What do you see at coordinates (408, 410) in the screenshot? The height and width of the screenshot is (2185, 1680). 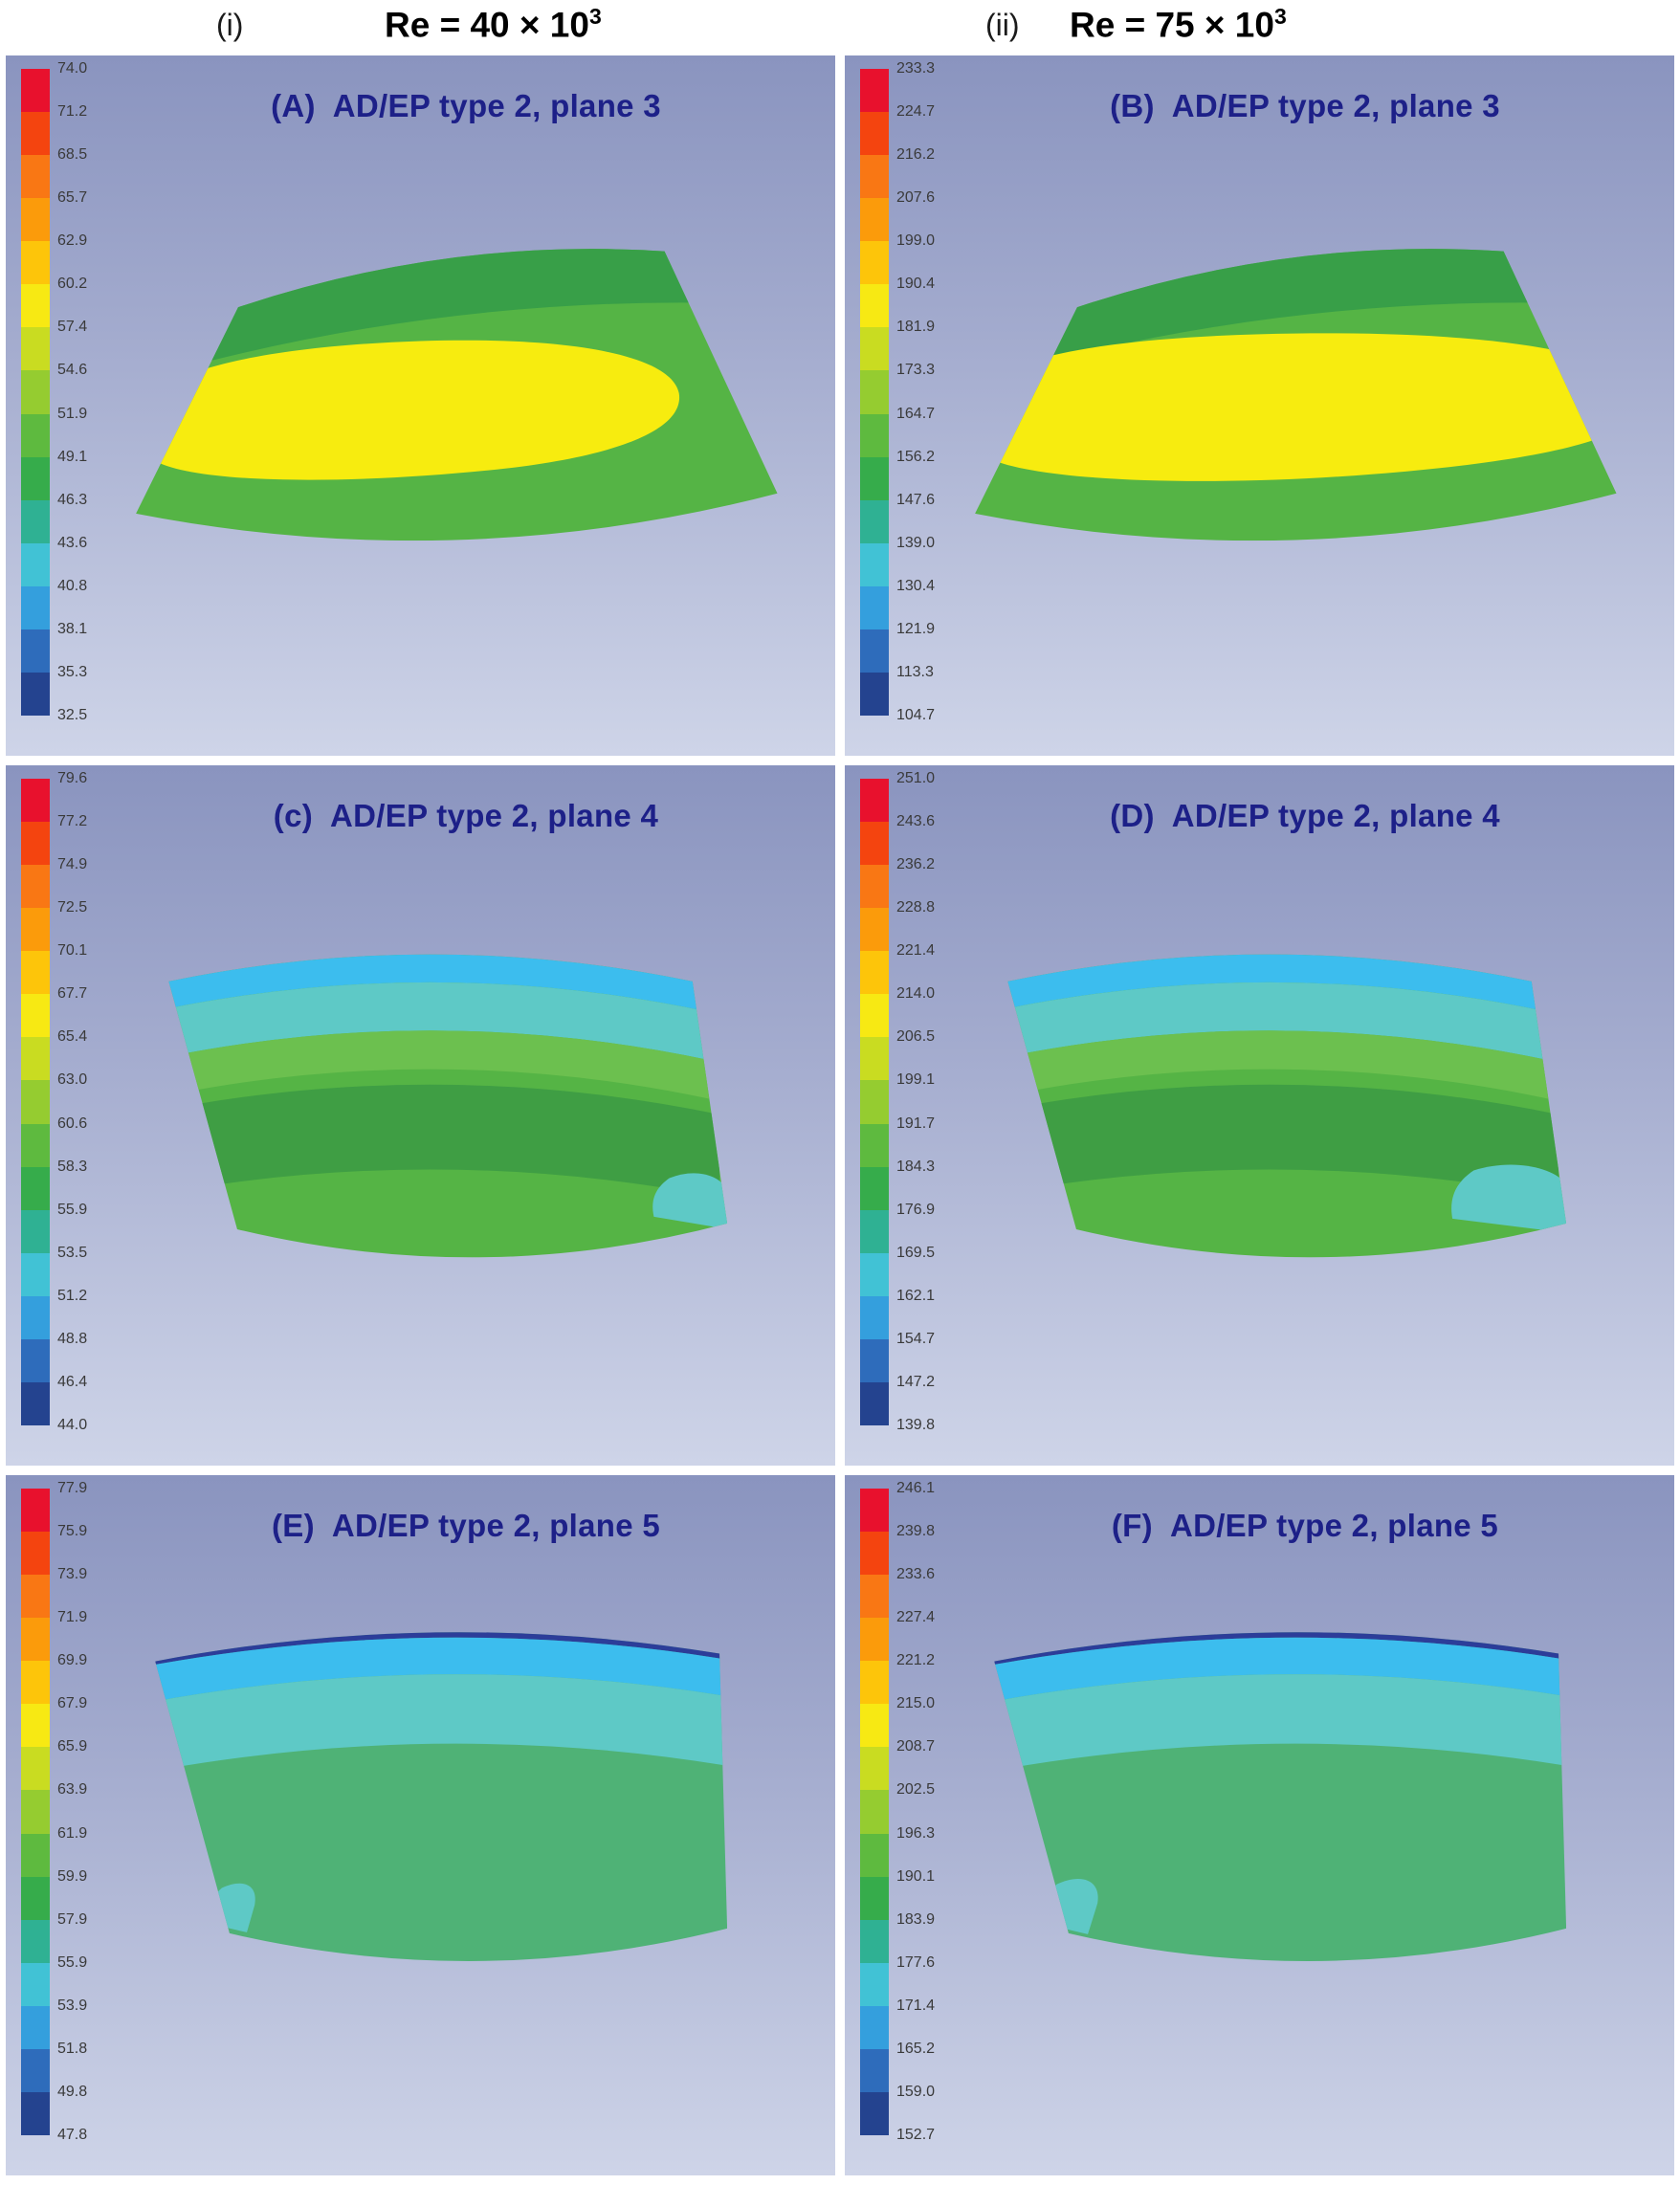 I see `contour-yellow-region` at bounding box center [408, 410].